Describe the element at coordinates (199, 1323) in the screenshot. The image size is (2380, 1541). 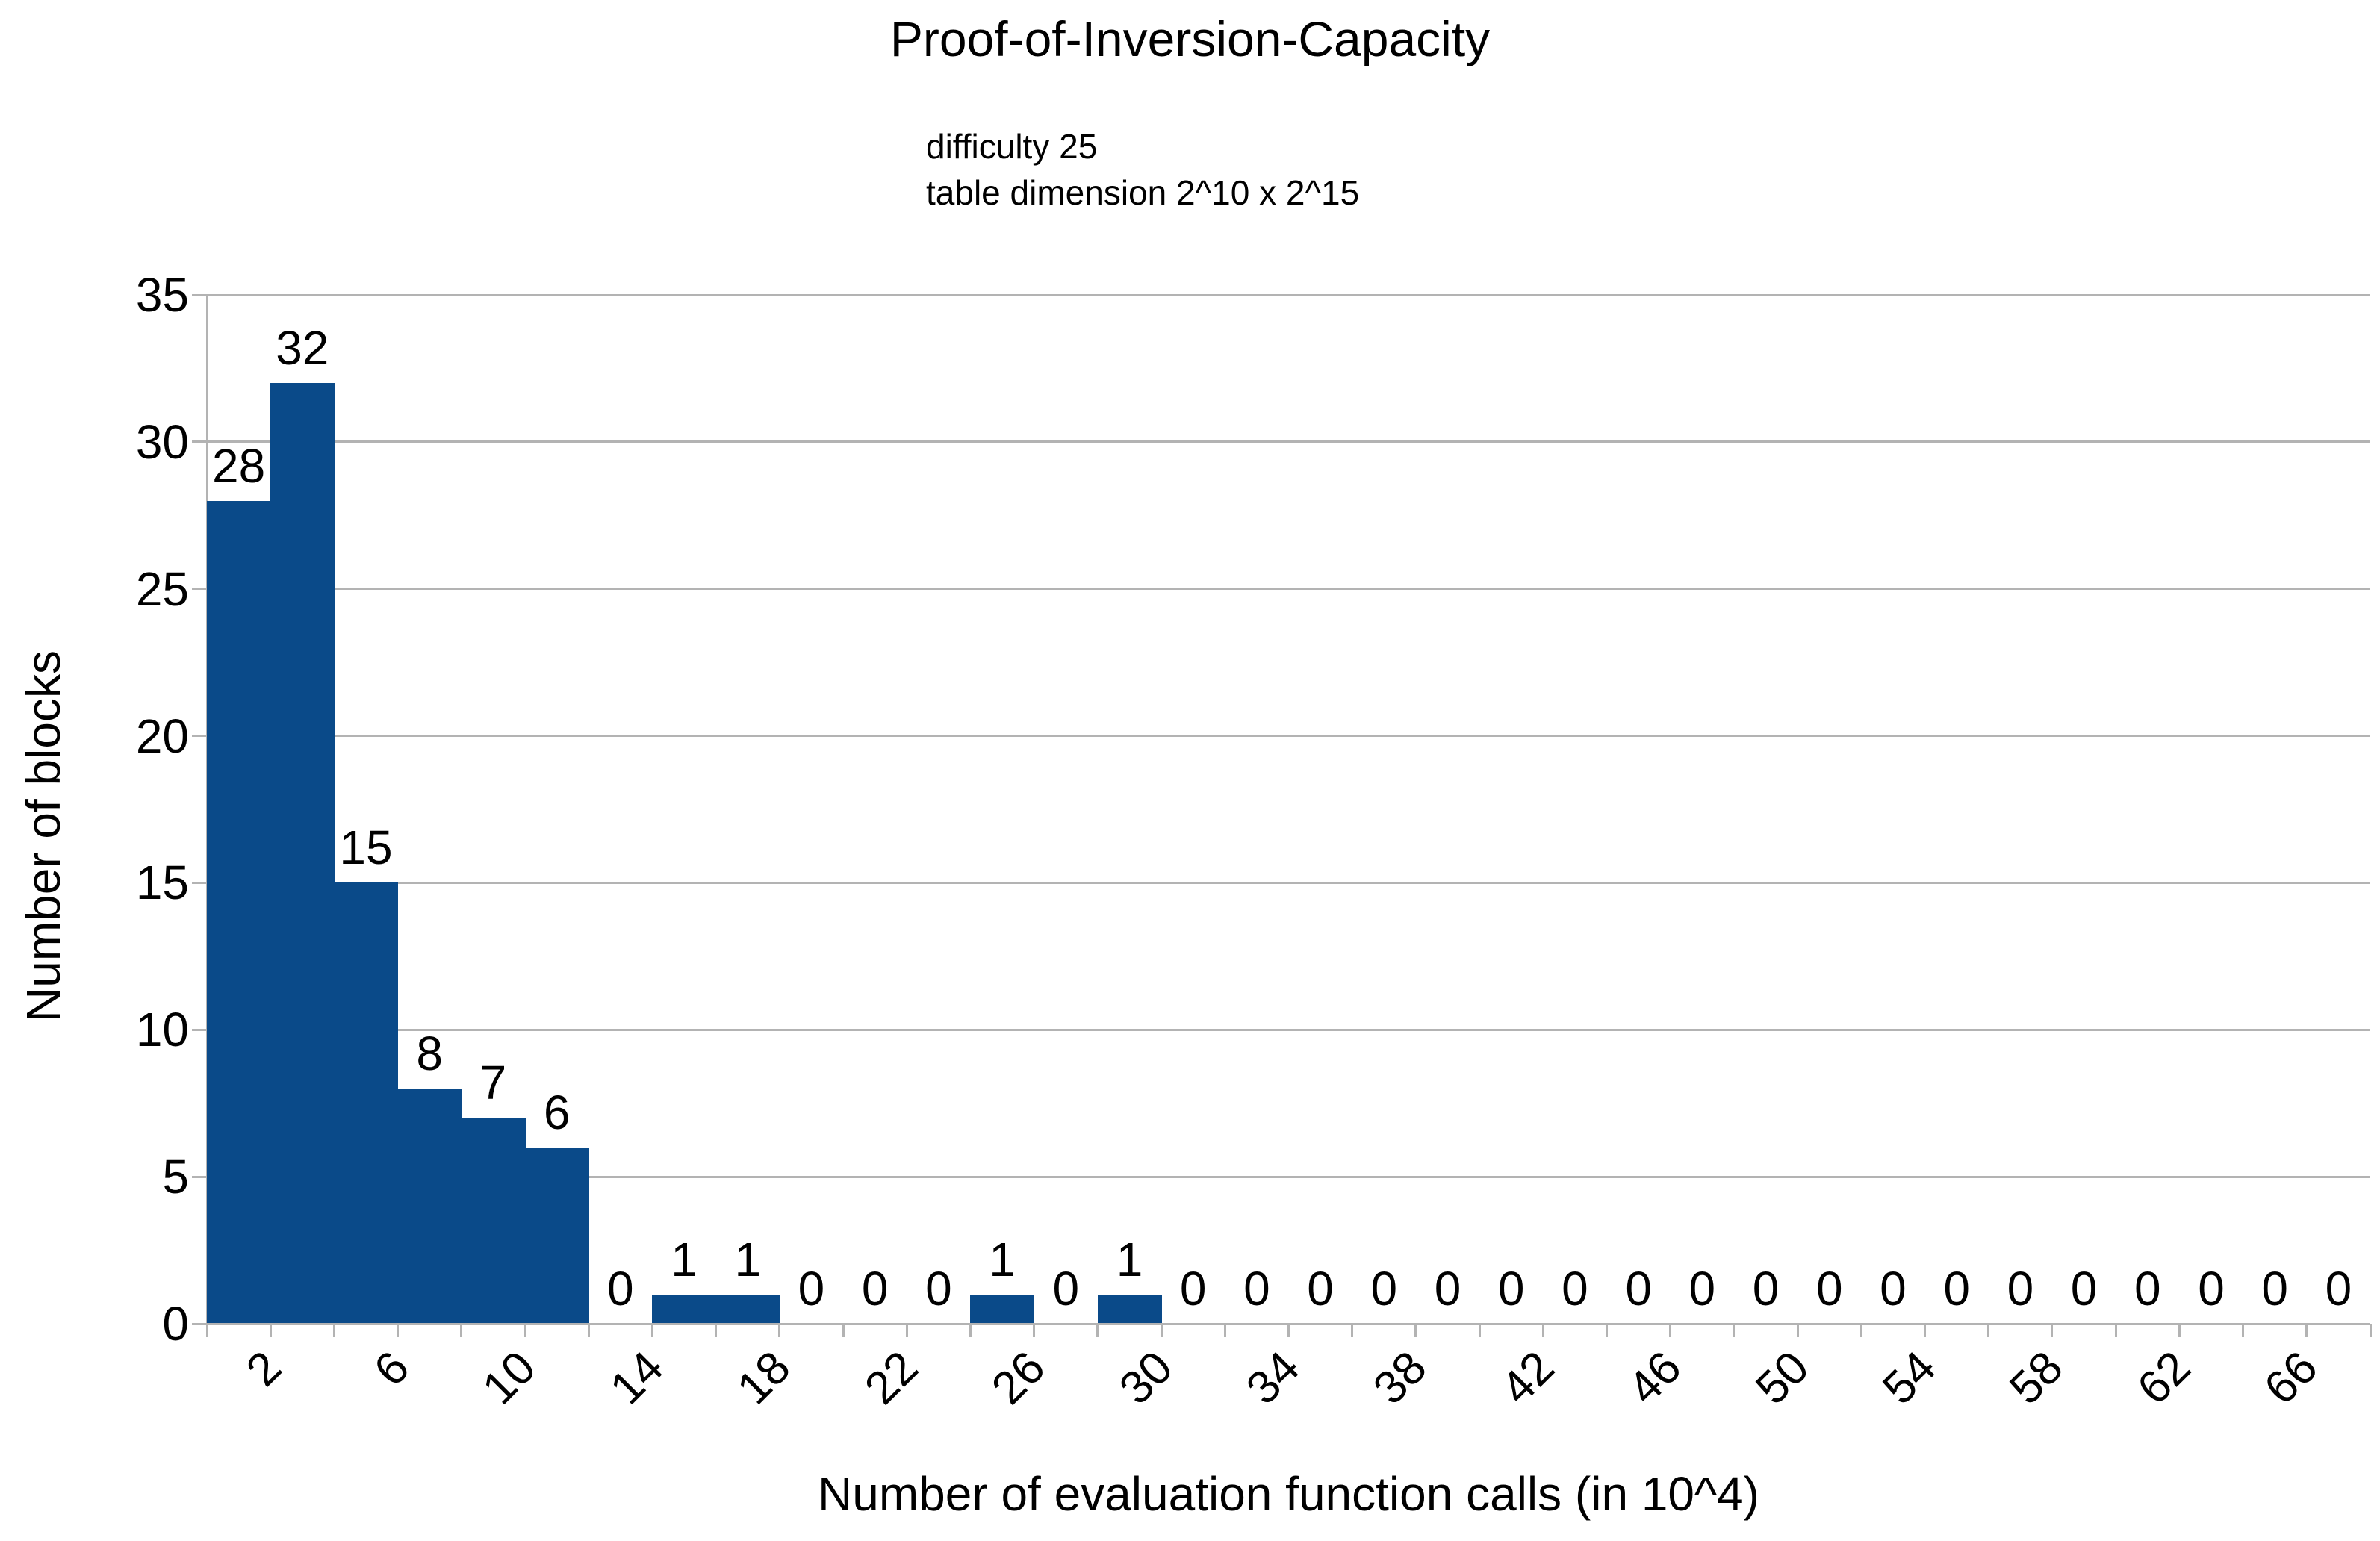
I see `gridline-y-0-stub` at that location.